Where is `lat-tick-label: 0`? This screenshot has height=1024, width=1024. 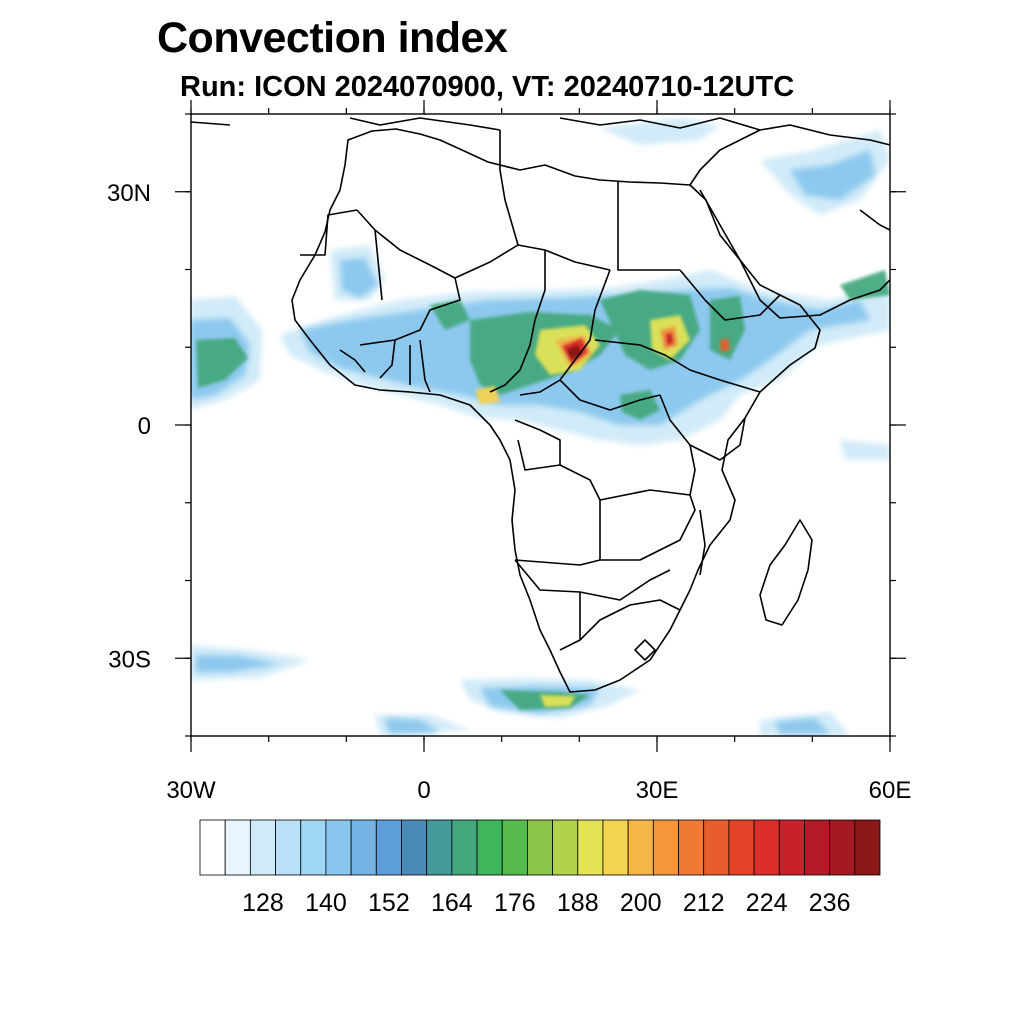 lat-tick-label: 0 is located at coordinates (144, 426).